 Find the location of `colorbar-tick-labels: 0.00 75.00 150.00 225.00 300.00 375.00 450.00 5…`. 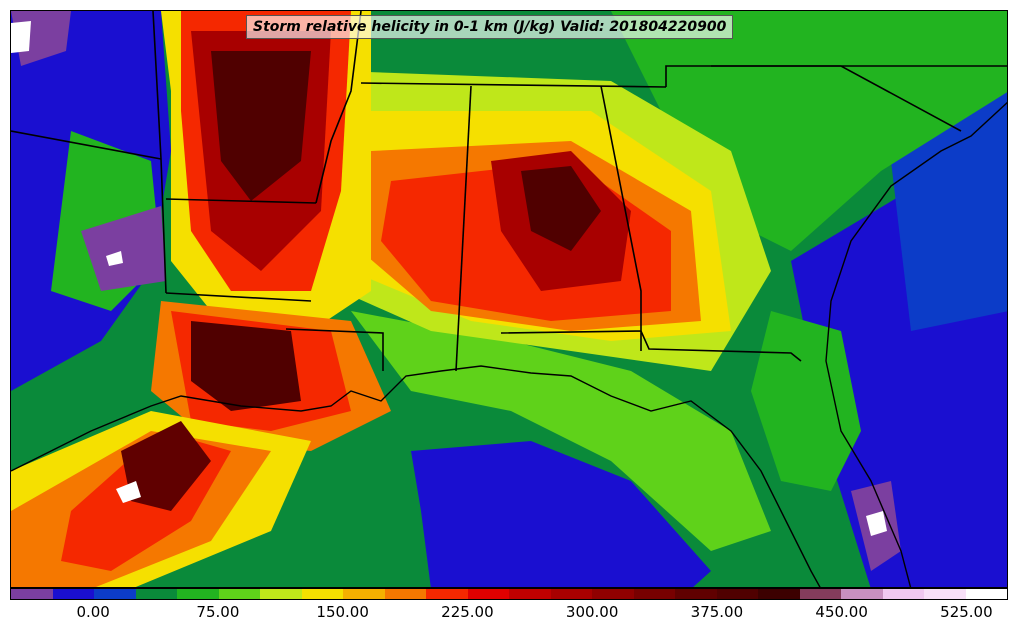

colorbar-tick-labels: 0.00 75.00 150.00 225.00 300.00 375.00 450.00 5… is located at coordinates (509, 614).